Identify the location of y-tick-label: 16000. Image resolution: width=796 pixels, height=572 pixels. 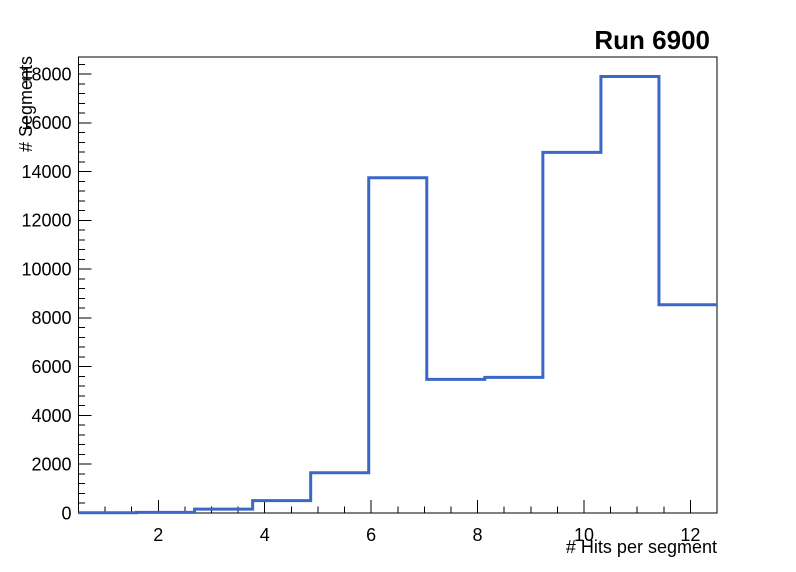
(46, 123).